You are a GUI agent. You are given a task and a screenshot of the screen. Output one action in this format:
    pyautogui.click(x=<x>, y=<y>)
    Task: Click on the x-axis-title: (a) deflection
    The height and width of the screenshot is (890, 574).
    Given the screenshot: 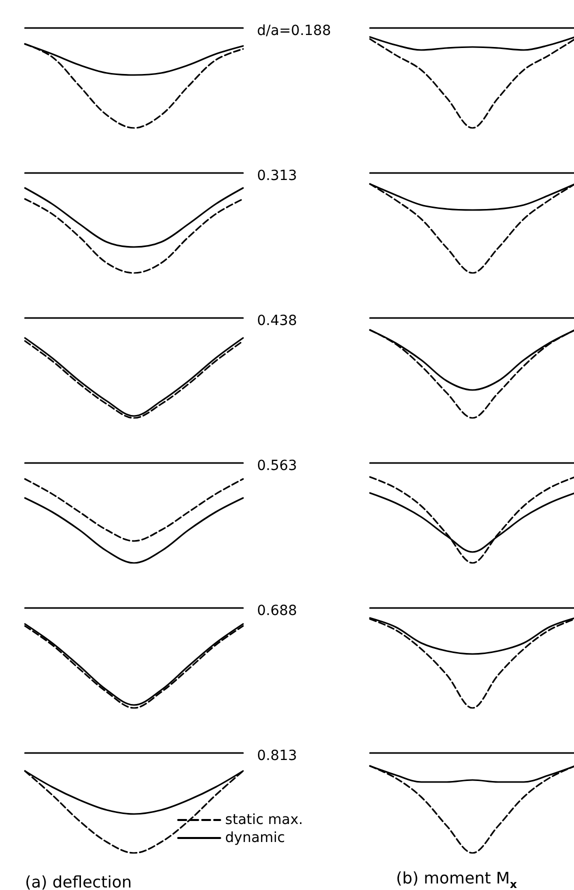 What is the action you would take?
    pyautogui.click(x=78, y=881)
    